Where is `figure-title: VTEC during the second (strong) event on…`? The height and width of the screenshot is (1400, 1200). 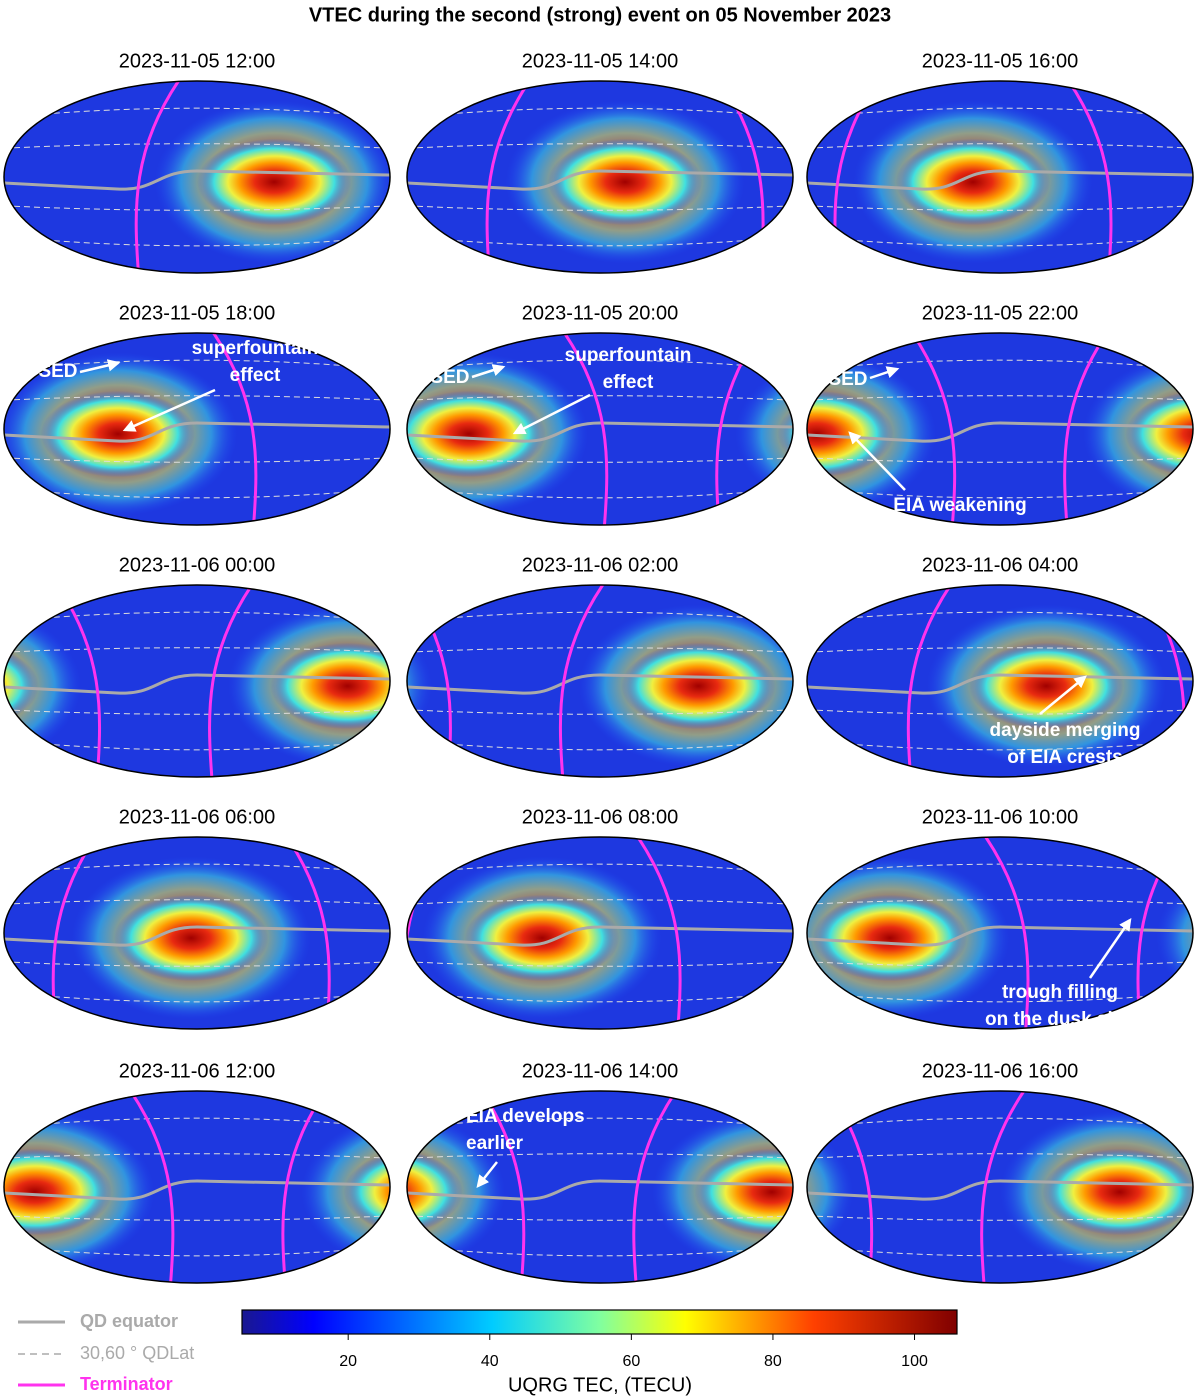
figure-title: VTEC during the second (strong) event on… is located at coordinates (600, 15).